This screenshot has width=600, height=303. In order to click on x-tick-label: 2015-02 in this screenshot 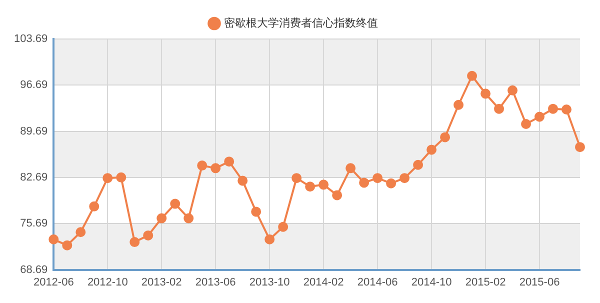, I will do `click(485, 282)`.